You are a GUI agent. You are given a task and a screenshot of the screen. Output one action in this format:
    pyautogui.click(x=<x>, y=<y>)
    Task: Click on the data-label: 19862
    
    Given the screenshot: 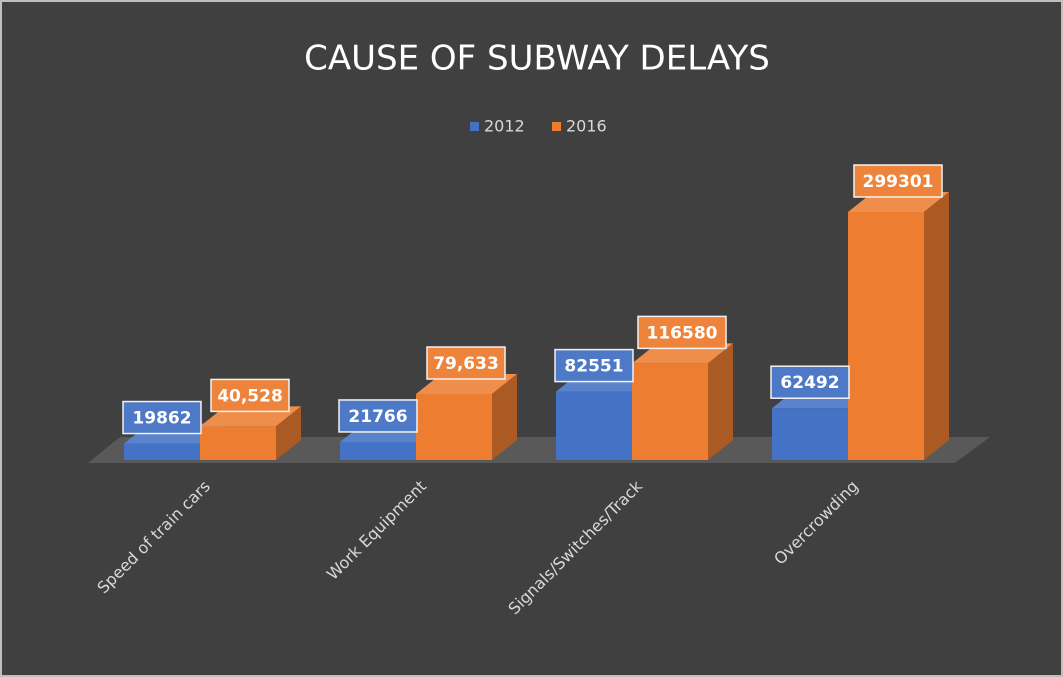 What is the action you would take?
    pyautogui.click(x=161, y=419)
    